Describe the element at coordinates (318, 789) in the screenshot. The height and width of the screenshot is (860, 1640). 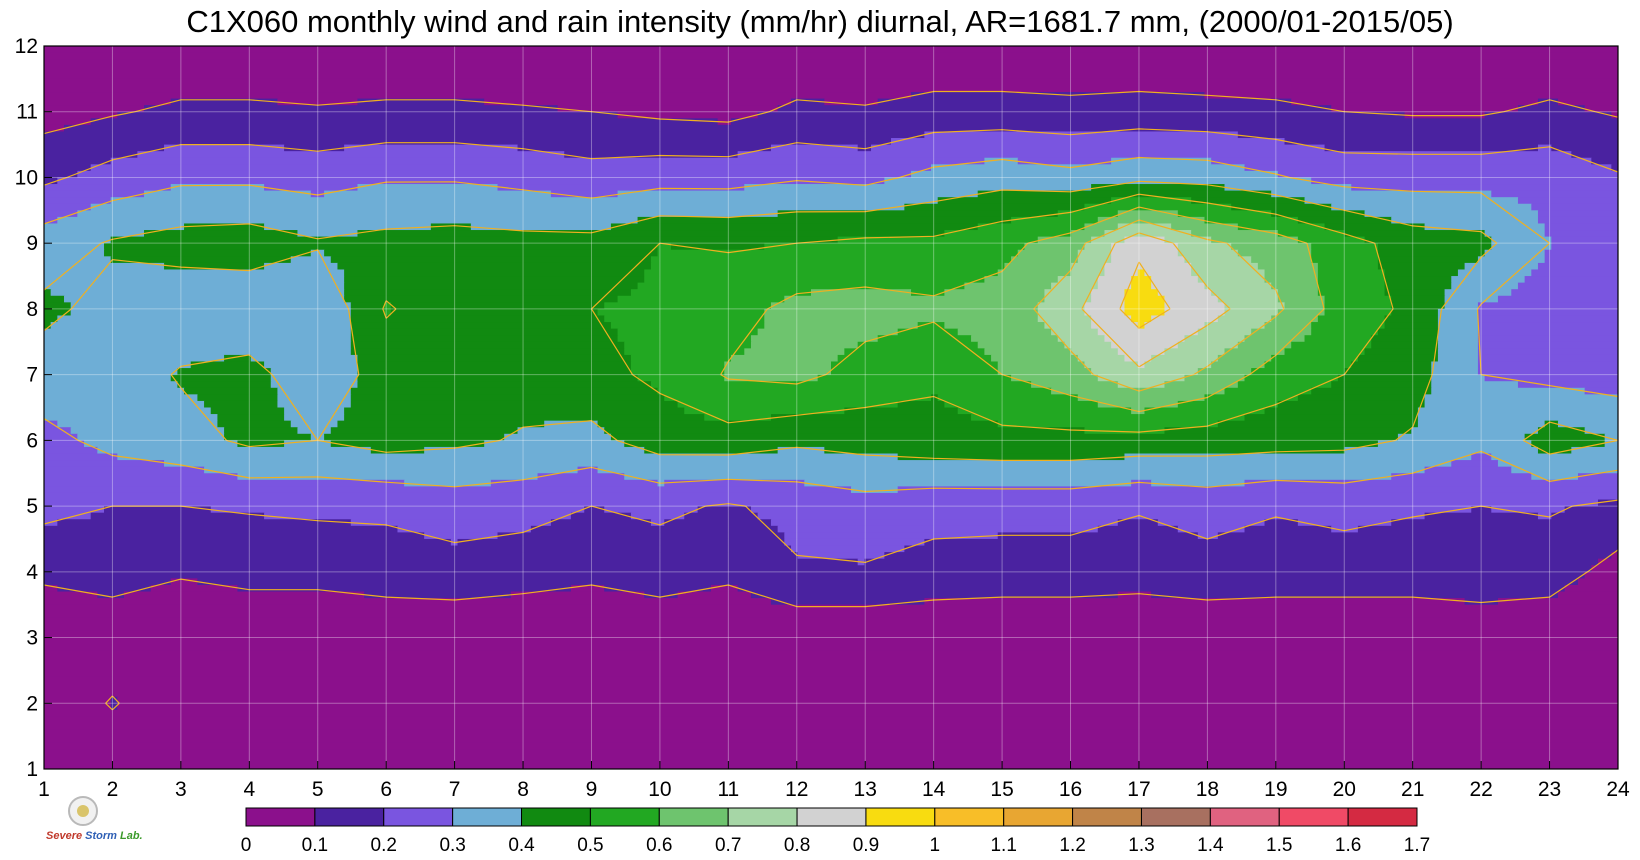
I see `x-tick-label: 5` at that location.